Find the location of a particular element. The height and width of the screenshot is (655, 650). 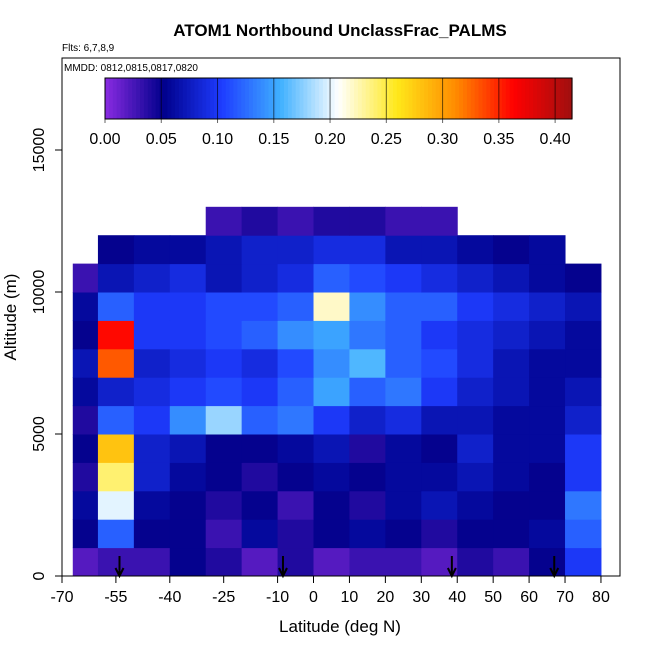

colorbar-tick-label: 0.25 is located at coordinates (386, 139).